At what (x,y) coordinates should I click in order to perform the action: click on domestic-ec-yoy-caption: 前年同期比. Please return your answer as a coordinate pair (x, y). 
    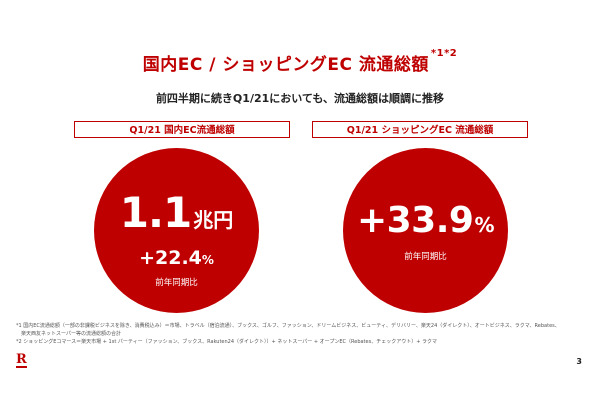
    Looking at the image, I should click on (176, 283).